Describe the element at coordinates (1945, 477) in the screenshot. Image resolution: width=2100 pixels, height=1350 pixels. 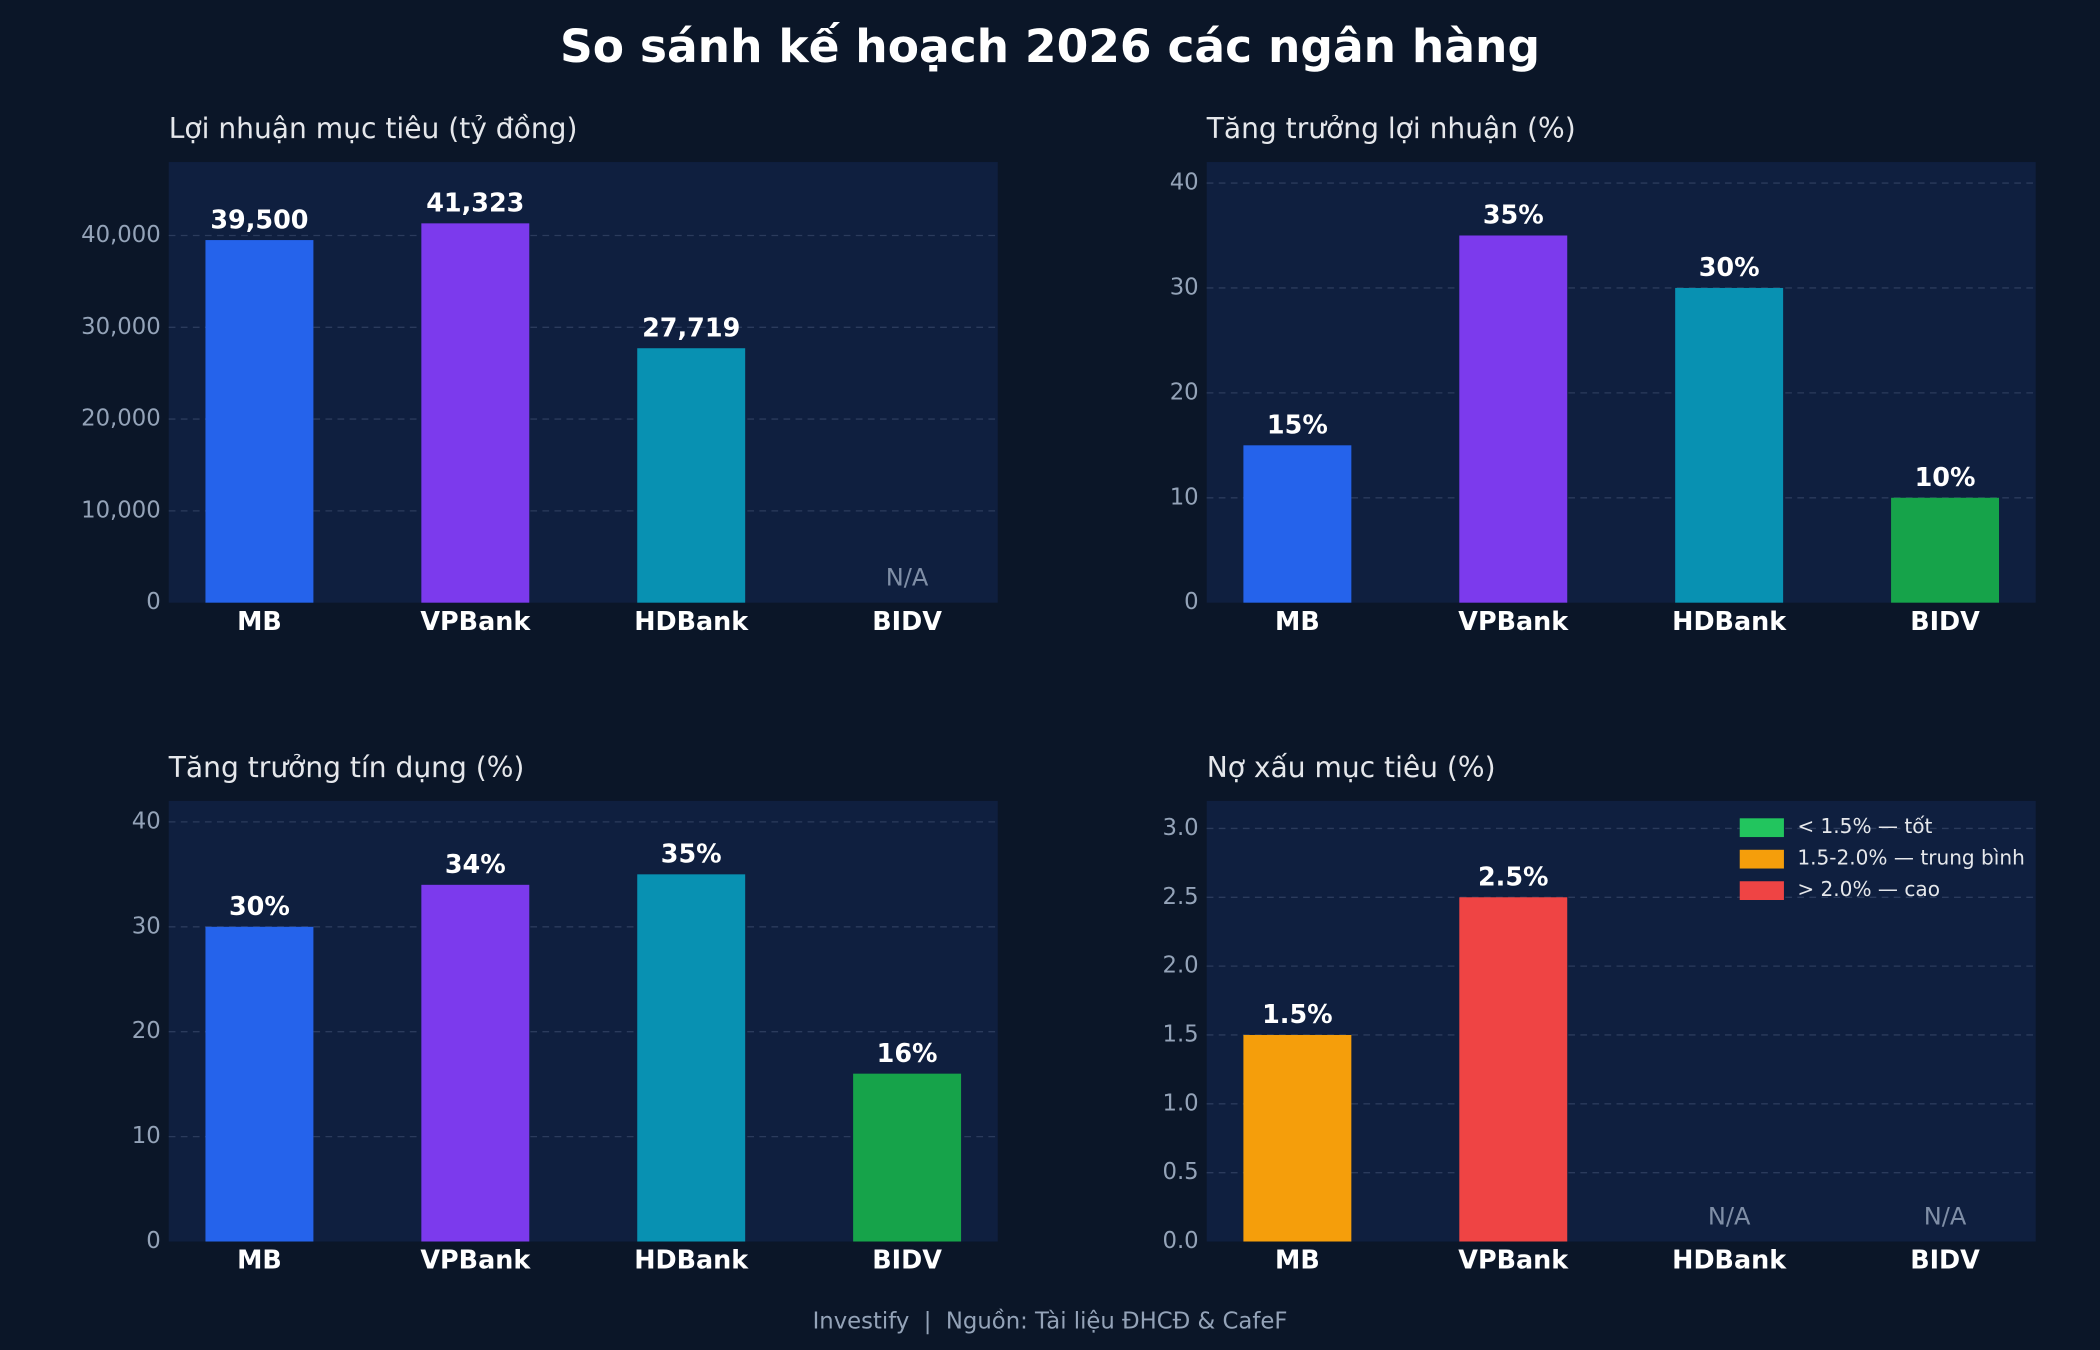
I see `value-label: 10%` at that location.